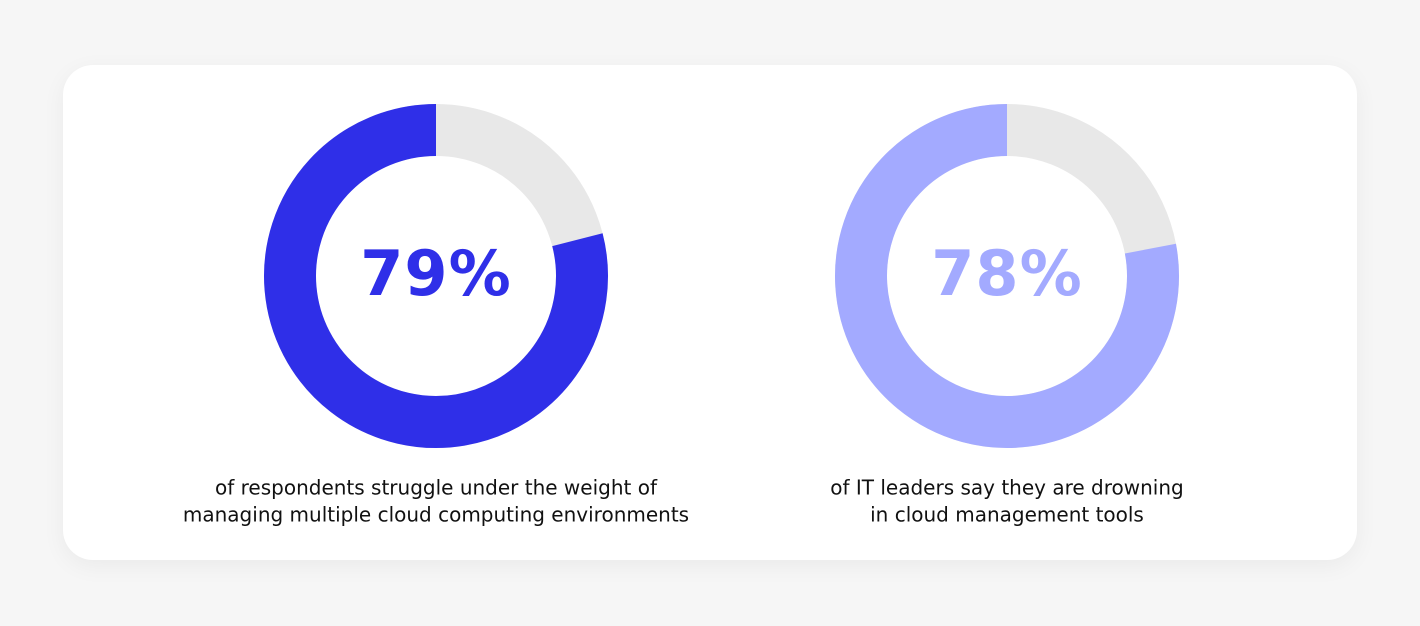  I want to click on center-value: 78%, so click(1006, 273).